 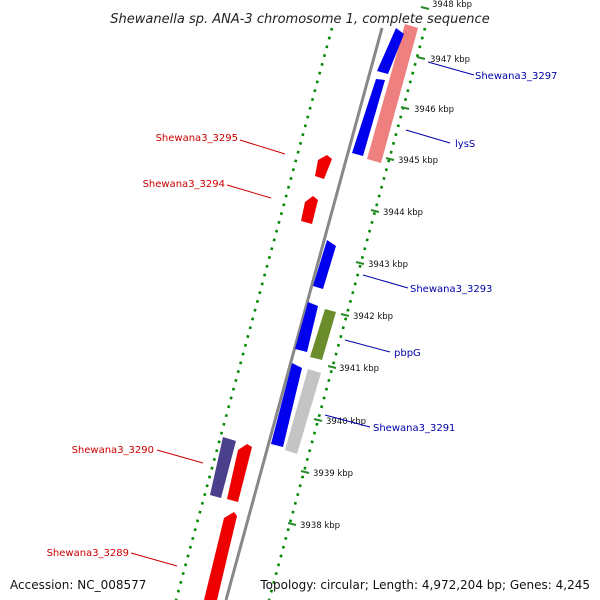 I want to click on accession-text: Accession: NC_008577, so click(x=78, y=585).